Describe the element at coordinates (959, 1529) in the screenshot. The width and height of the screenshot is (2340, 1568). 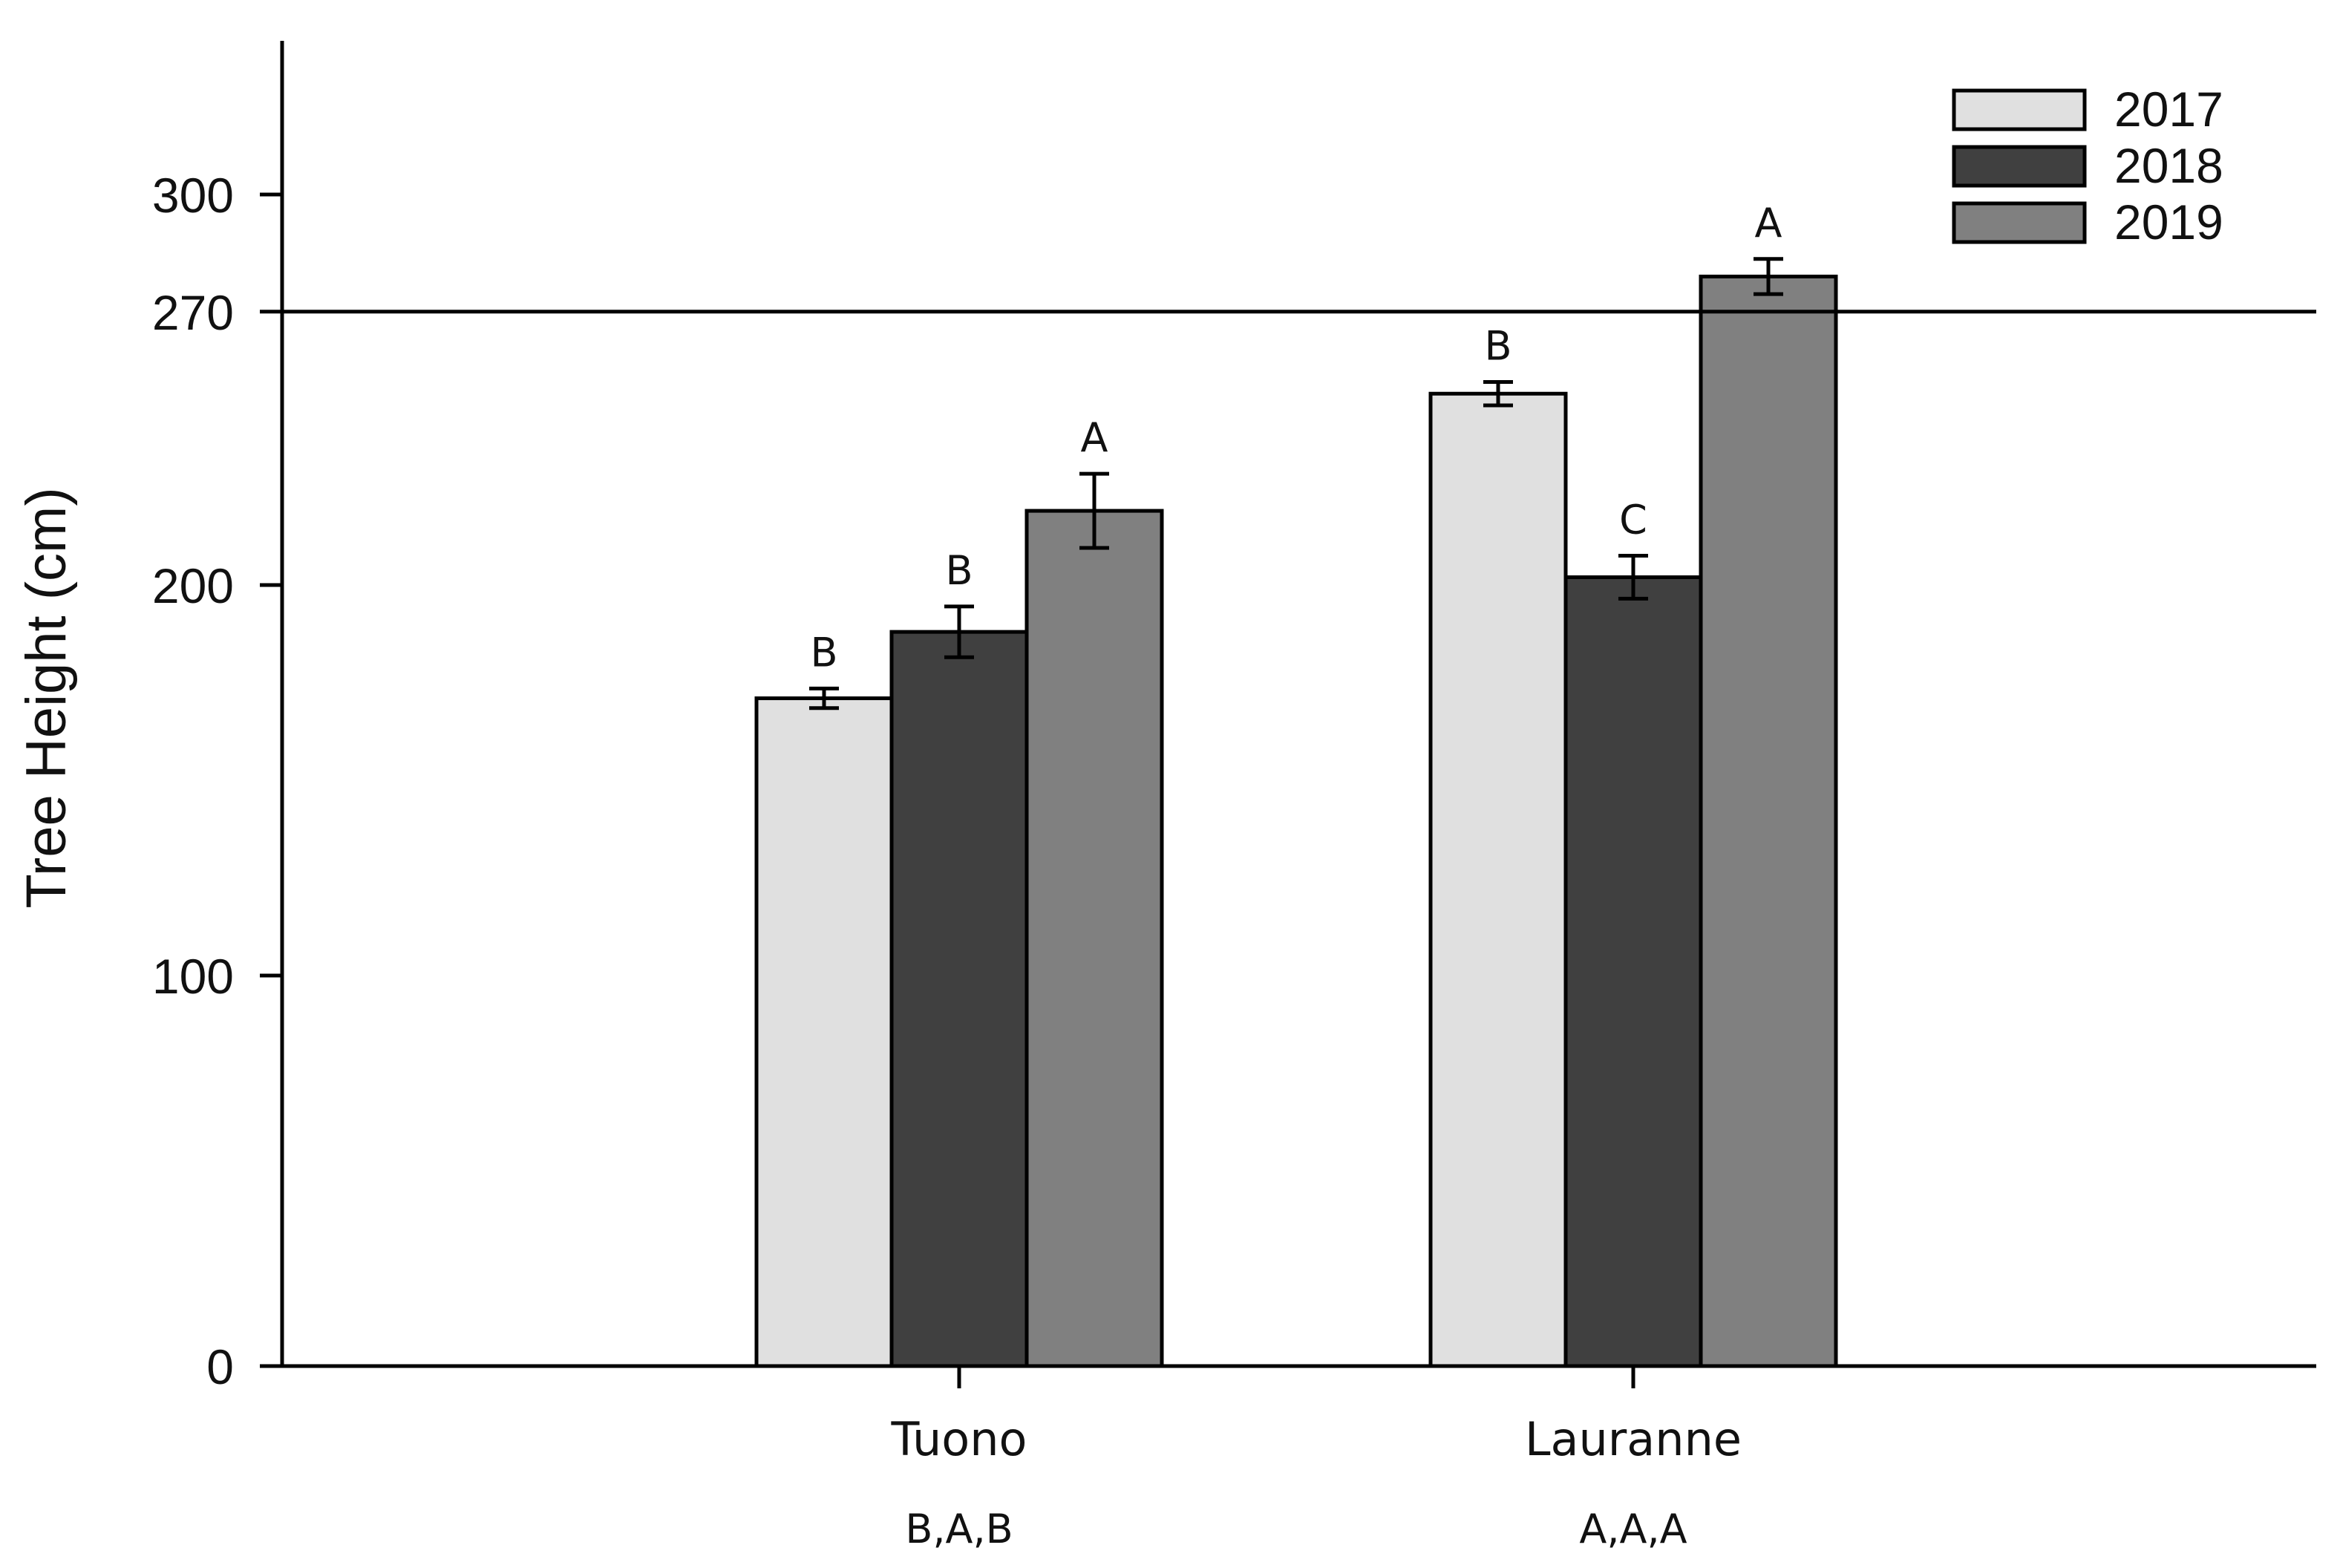
I see `category-letters: B,A,B` at that location.